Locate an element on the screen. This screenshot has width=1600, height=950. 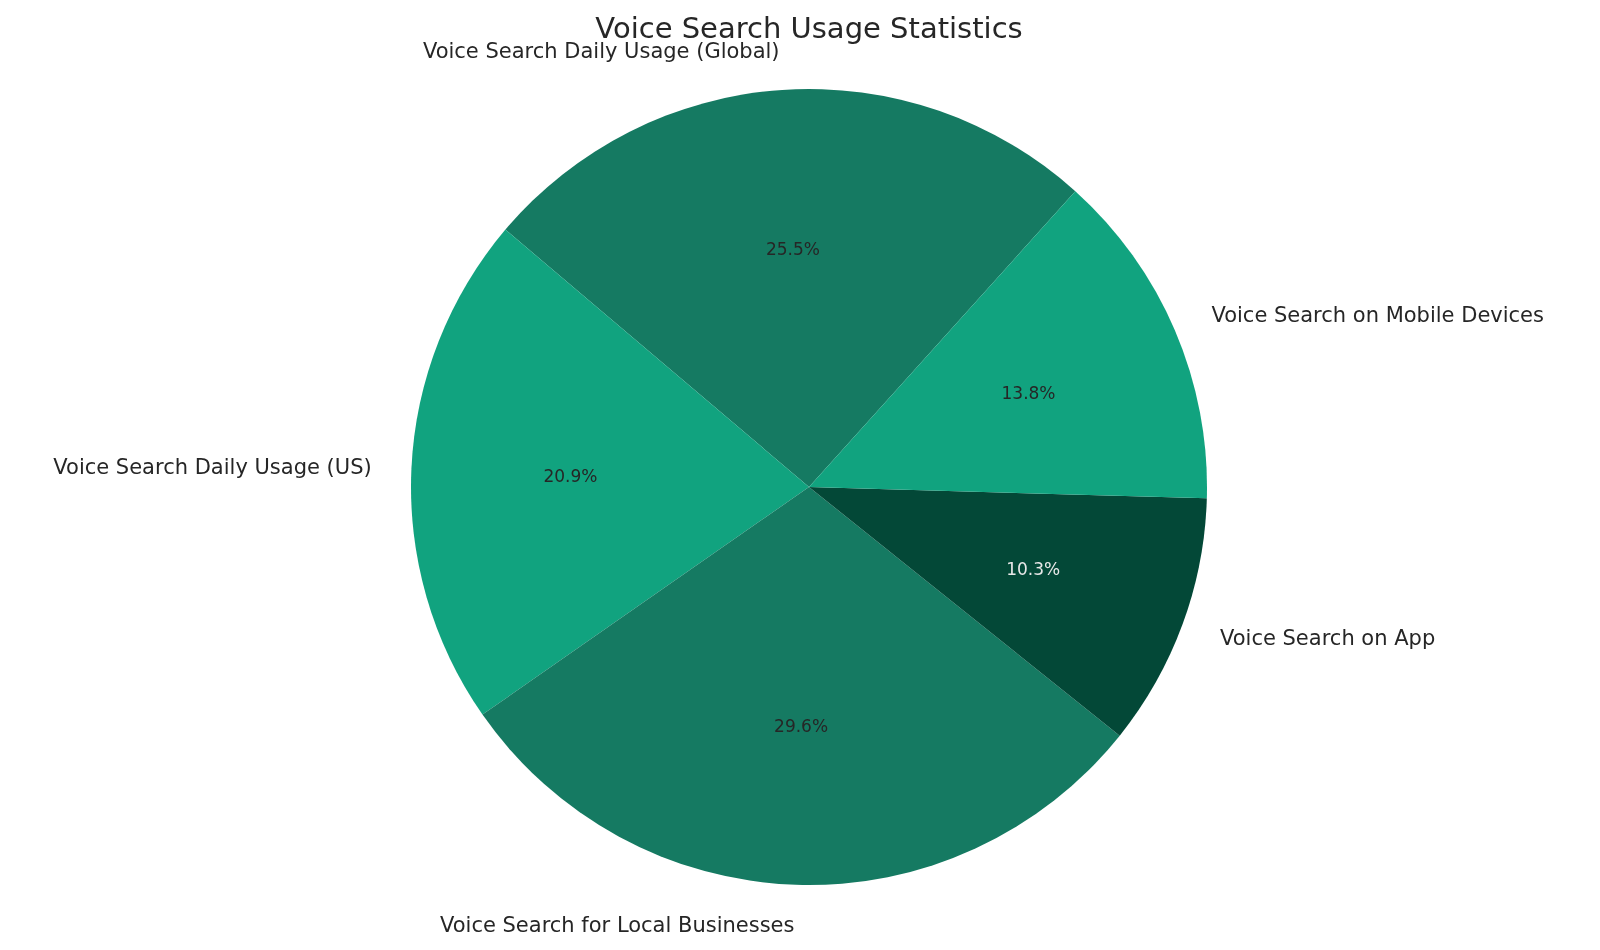
data-label: 13.8% is located at coordinates (1028, 392).